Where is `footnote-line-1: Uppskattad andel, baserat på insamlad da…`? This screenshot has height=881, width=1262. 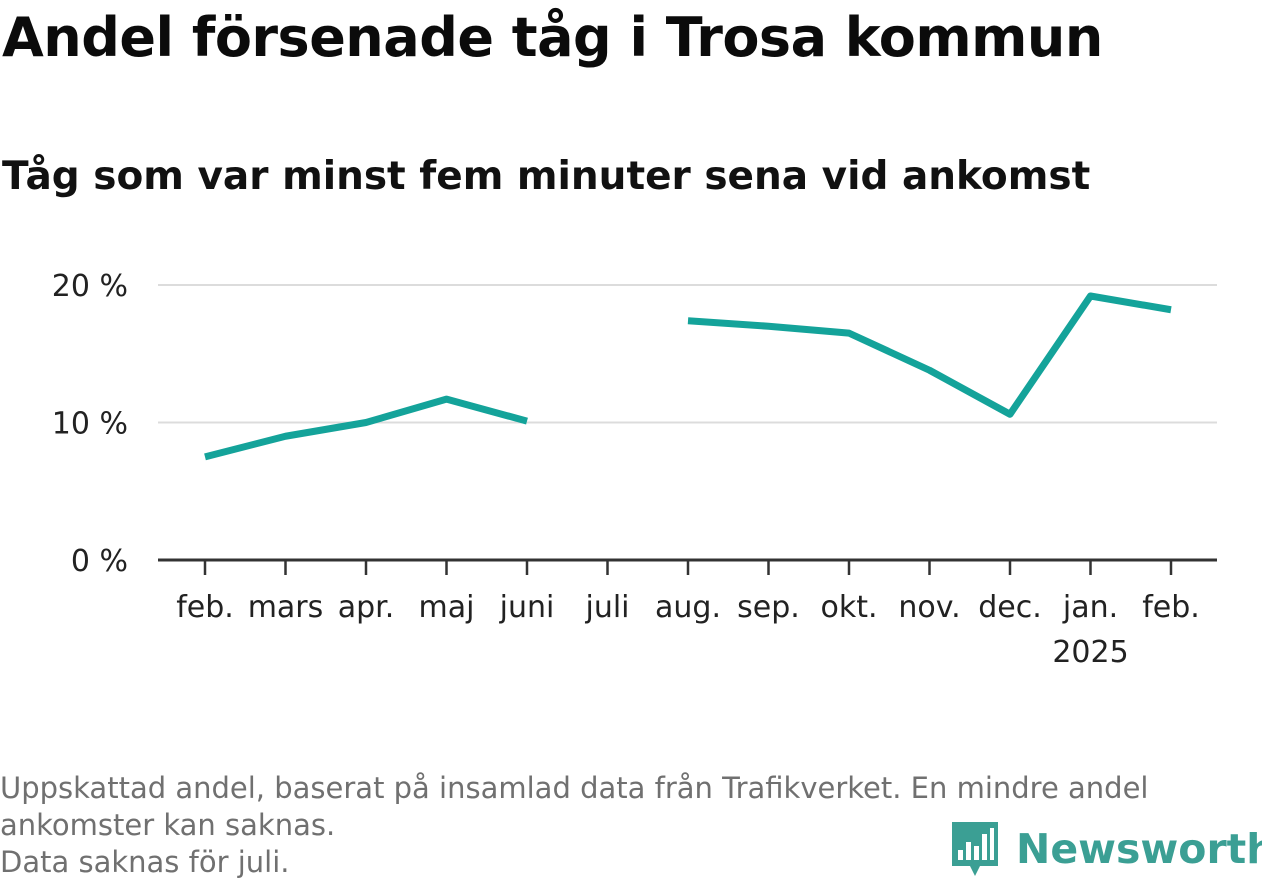
footnote-line-1: Uppskattad andel, baserat på insamlad da… is located at coordinates (574, 788).